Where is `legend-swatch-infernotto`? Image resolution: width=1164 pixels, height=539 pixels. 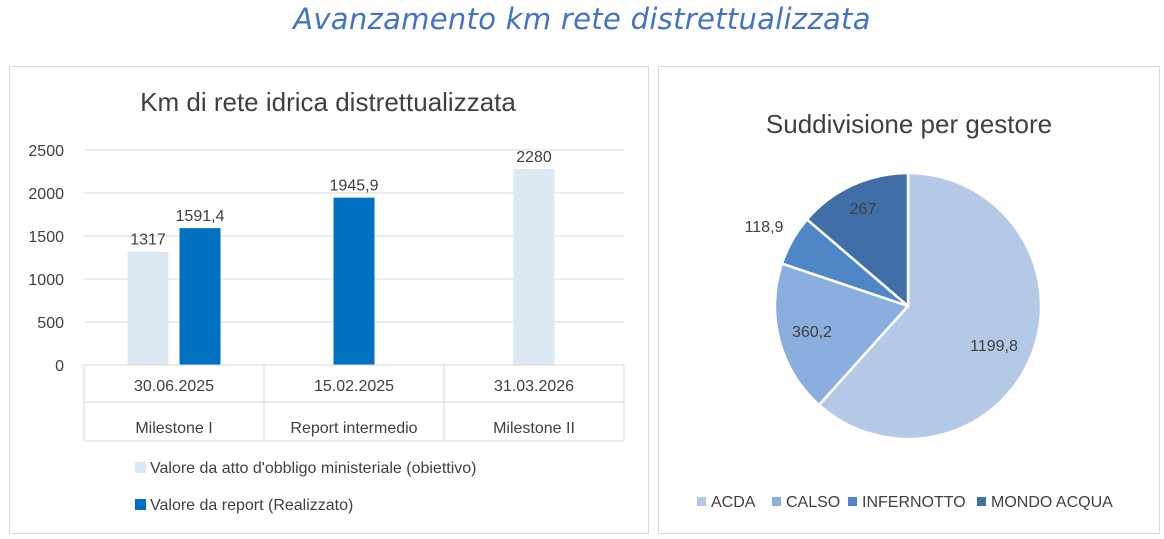 legend-swatch-infernotto is located at coordinates (852, 501).